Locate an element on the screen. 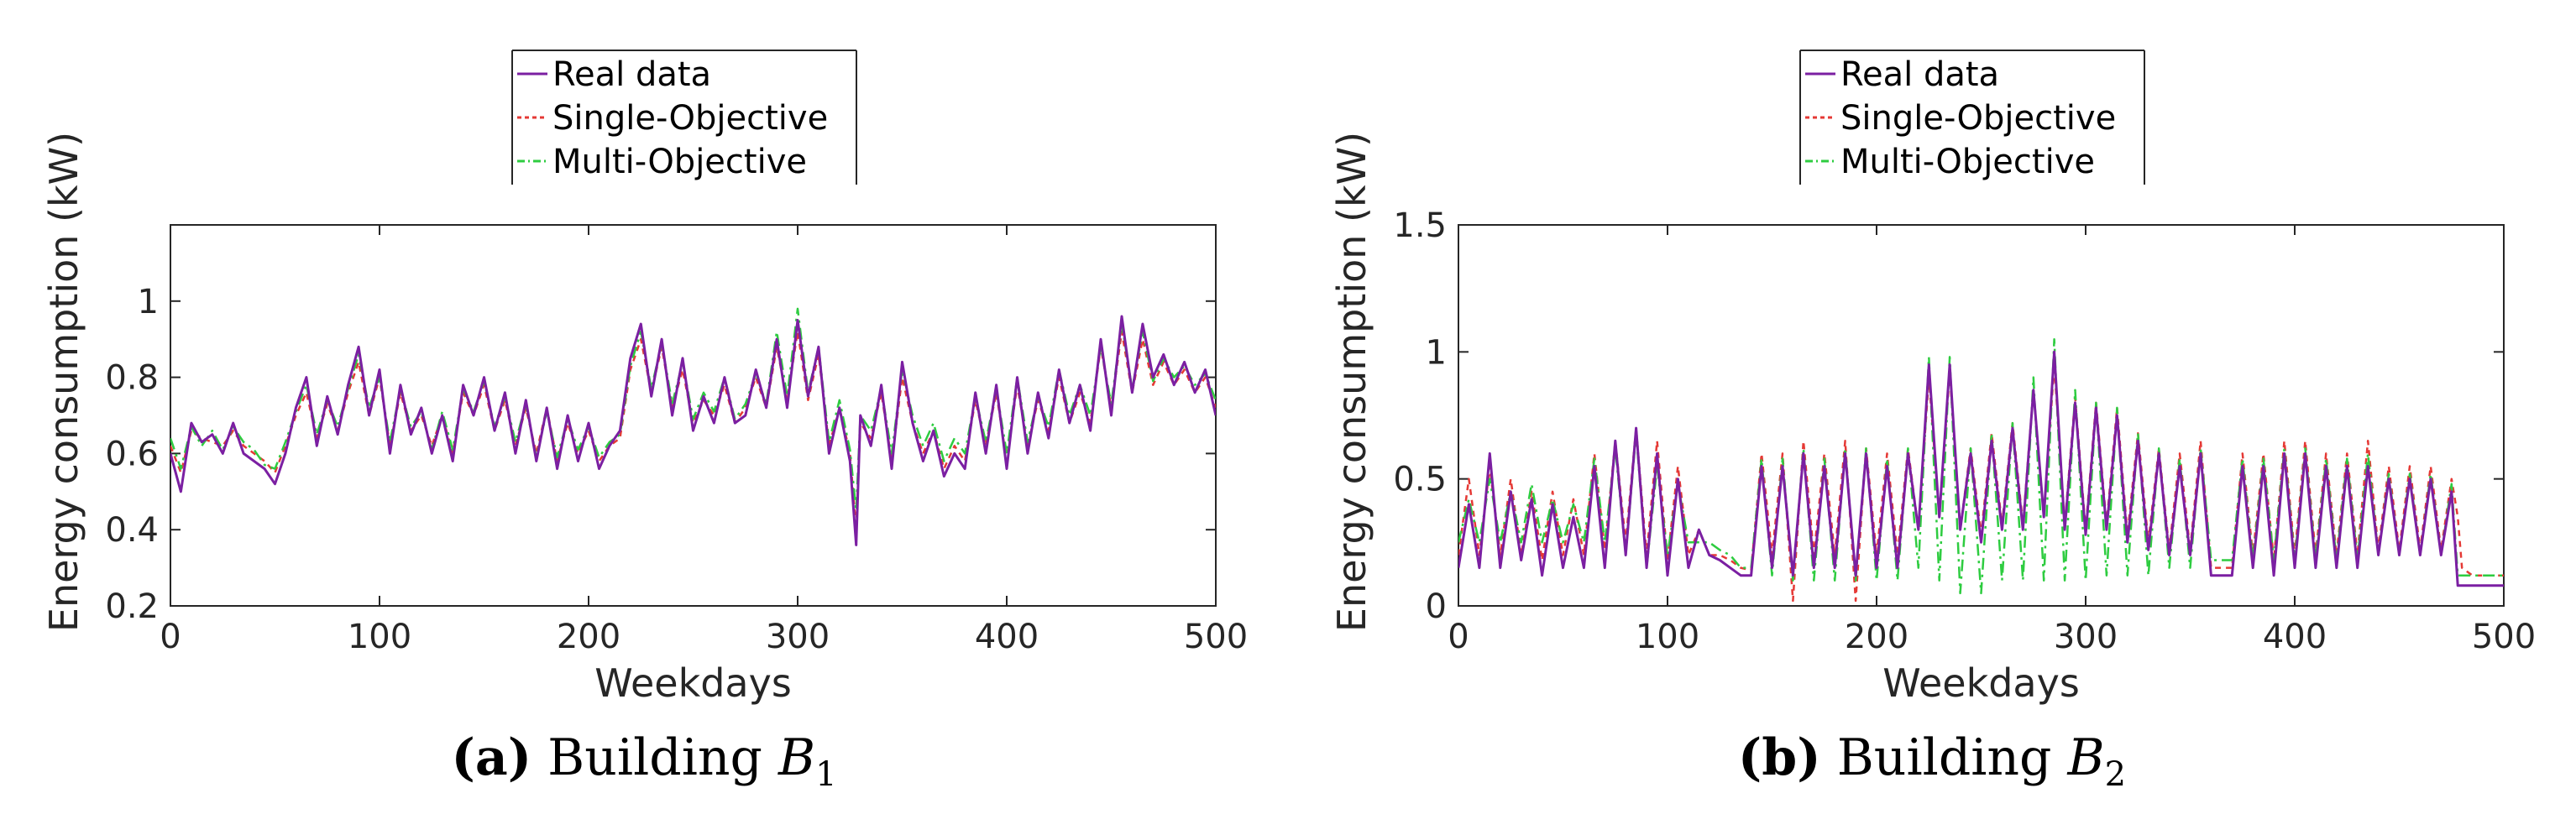  series-line-single-objective is located at coordinates (1981, 483).